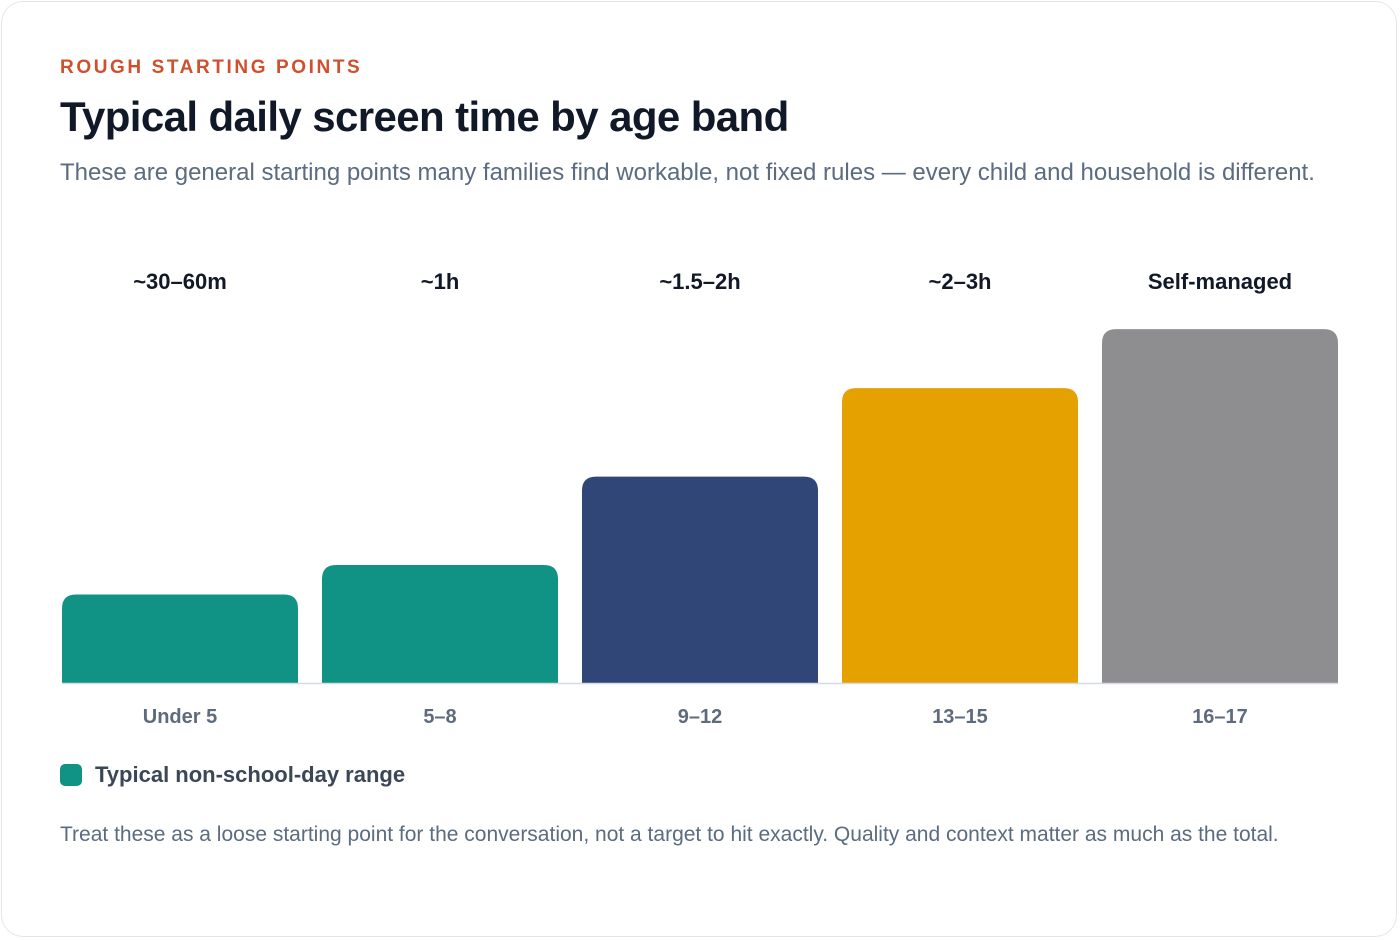 This screenshot has height=940, width=1400. What do you see at coordinates (960, 281) in the screenshot?
I see `value-label-4: ~2–3h` at bounding box center [960, 281].